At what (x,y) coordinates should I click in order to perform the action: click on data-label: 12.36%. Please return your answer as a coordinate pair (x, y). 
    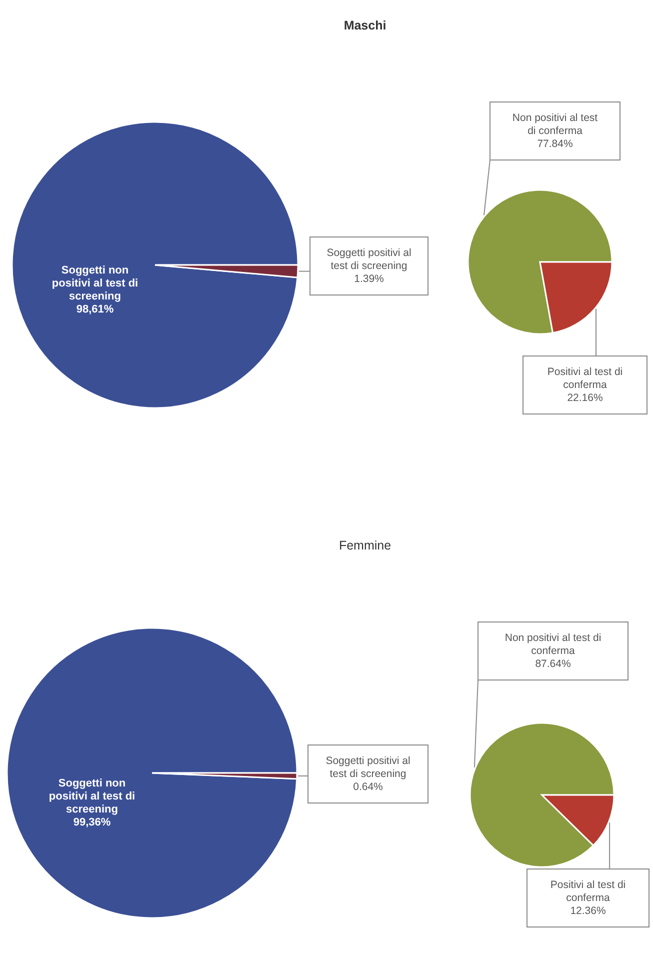
    Looking at the image, I should click on (588, 911).